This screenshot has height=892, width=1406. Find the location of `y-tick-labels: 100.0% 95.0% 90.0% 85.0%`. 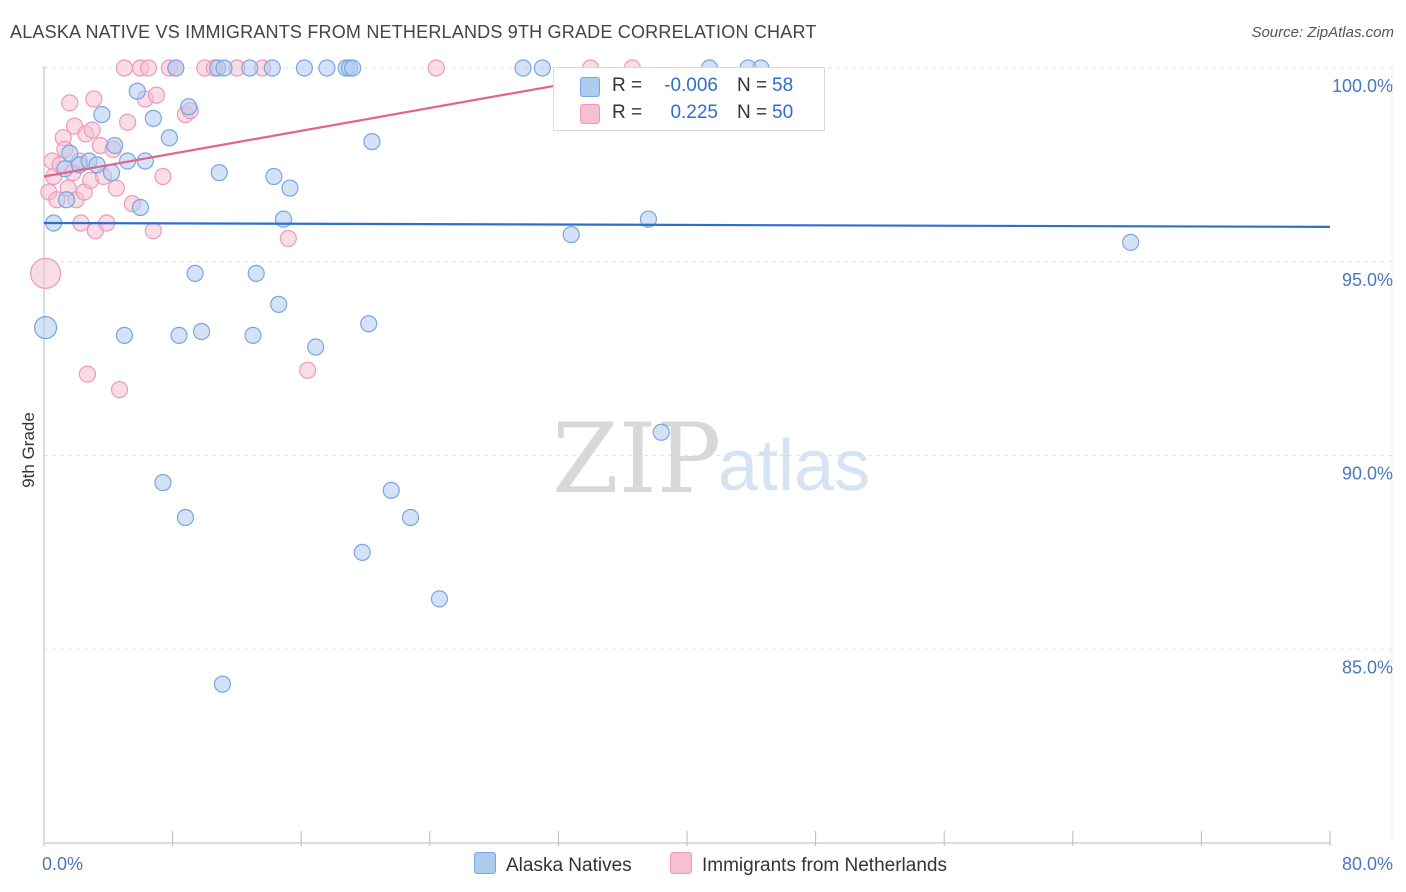

y-tick-labels: 100.0% 95.0% 90.0% 85.0% is located at coordinates (1362, 376).